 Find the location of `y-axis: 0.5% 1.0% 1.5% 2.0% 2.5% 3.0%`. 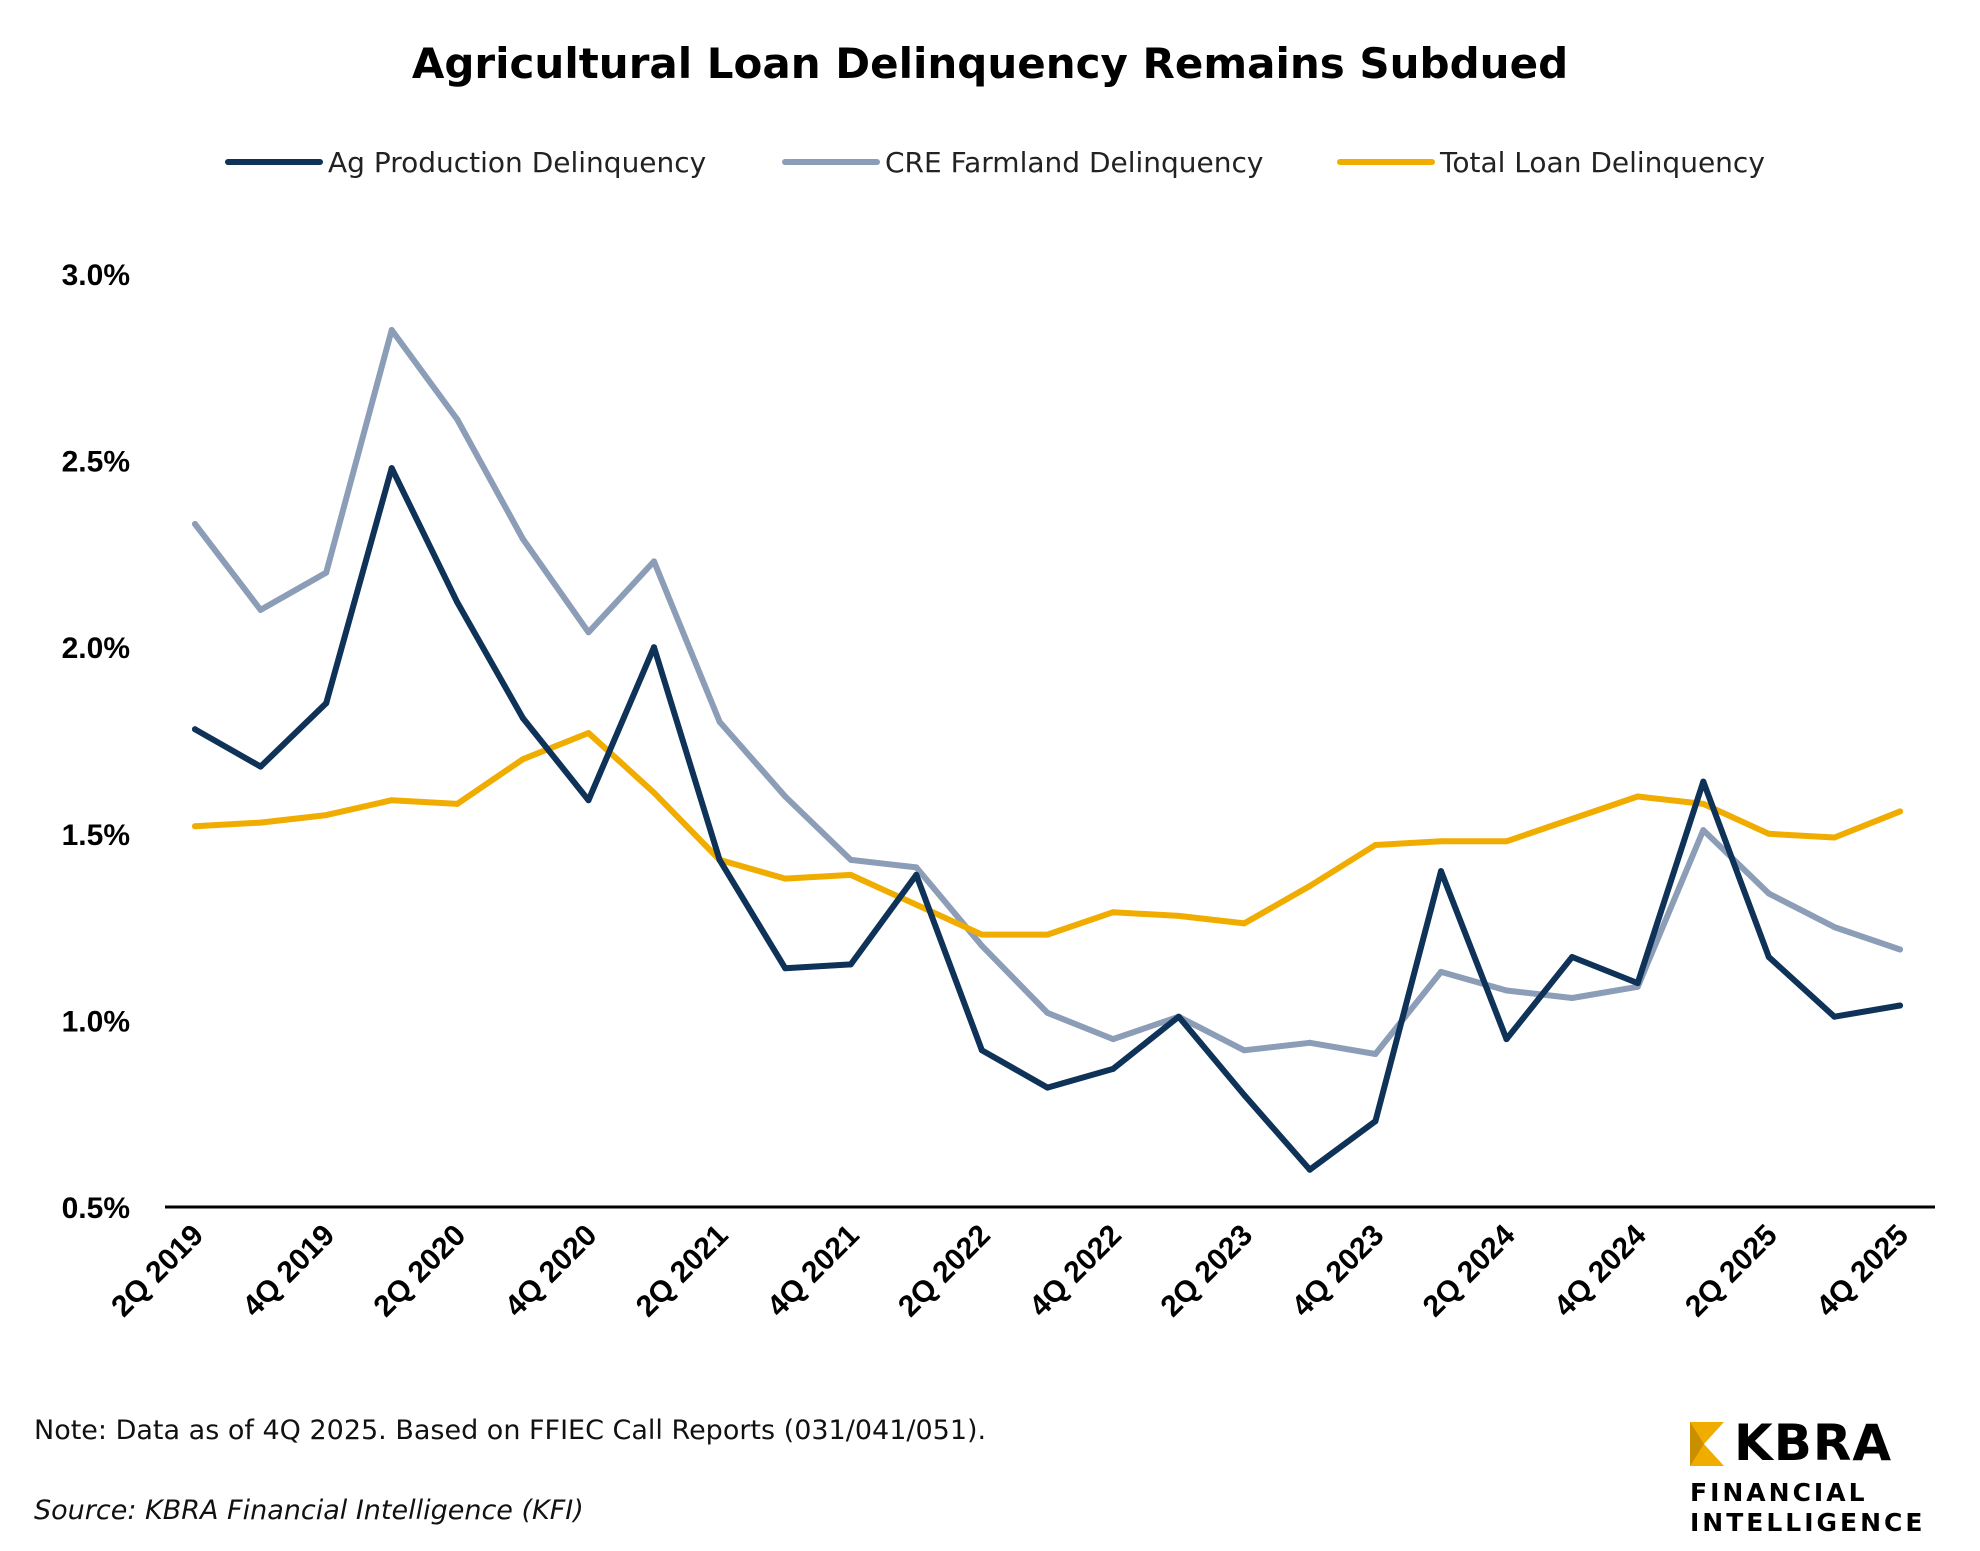

y-axis: 0.5% 1.0% 1.5% 2.0% 2.5% 3.0% is located at coordinates (96, 742).